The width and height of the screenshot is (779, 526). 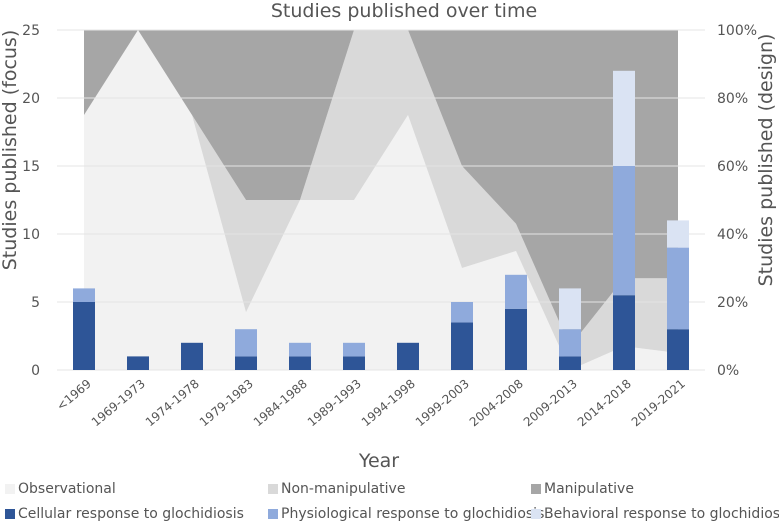 What do you see at coordinates (412, 514) in the screenshot?
I see `legend-label: Physiological response to glochidiosis` at bounding box center [412, 514].